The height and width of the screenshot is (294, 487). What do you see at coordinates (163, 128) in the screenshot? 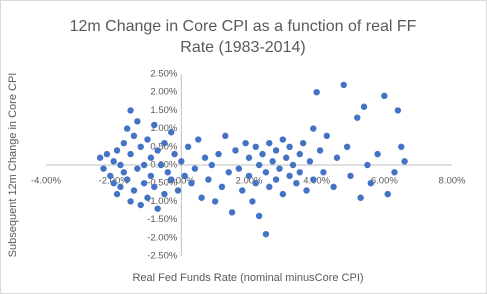
I see `y-tick-label: 1.00%` at bounding box center [163, 128].